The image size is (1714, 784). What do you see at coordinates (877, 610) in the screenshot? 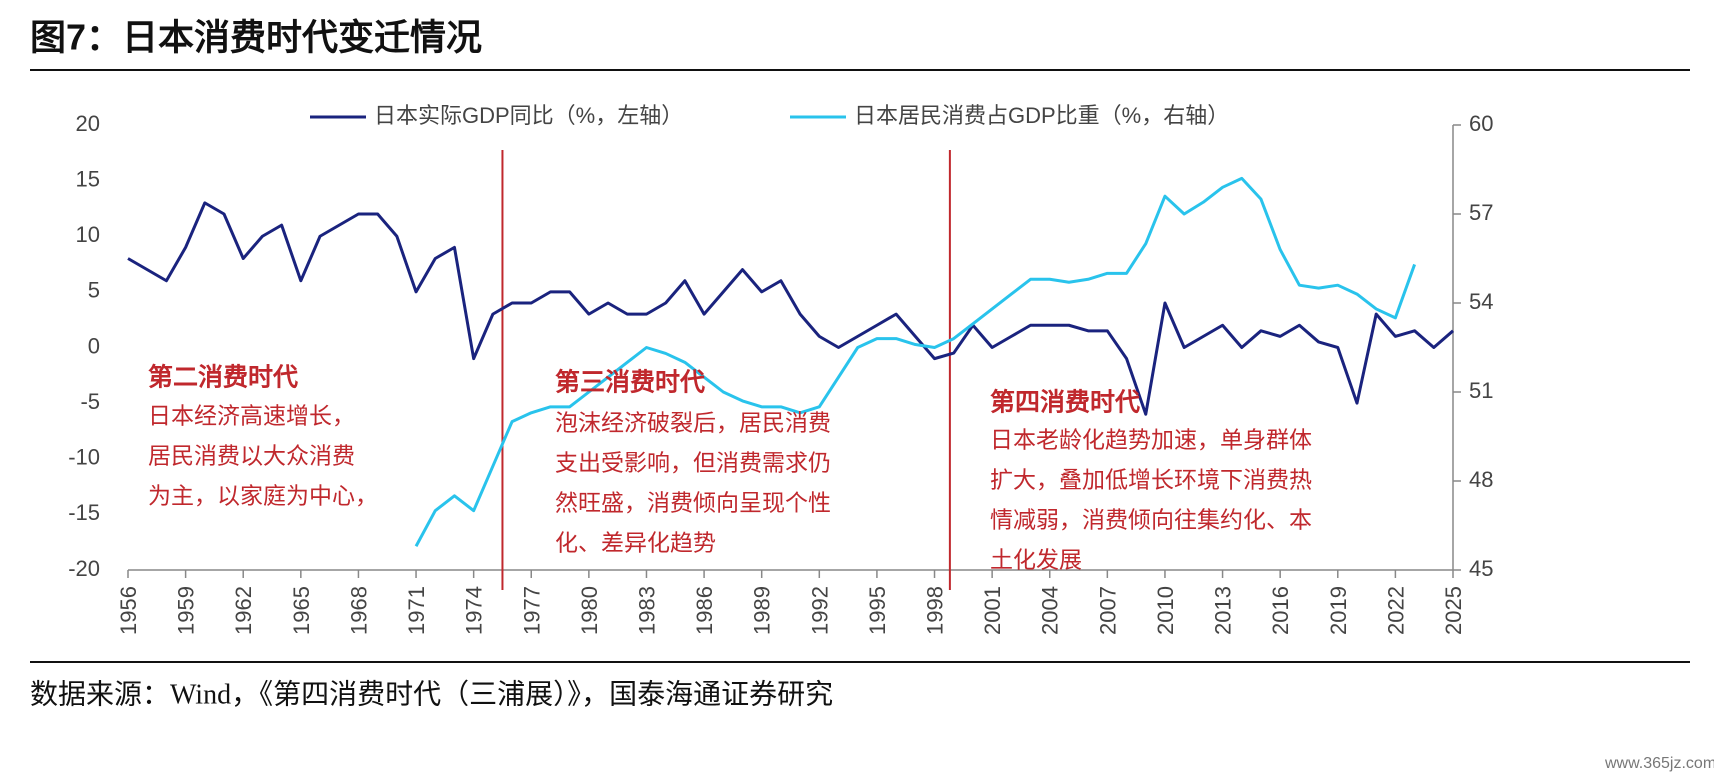
I see `x-tick-label: 1995` at bounding box center [877, 610].